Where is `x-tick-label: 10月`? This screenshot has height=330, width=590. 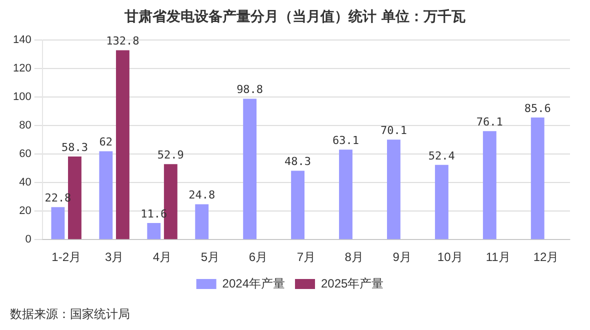 x-tick-label: 10月 is located at coordinates (450, 257).